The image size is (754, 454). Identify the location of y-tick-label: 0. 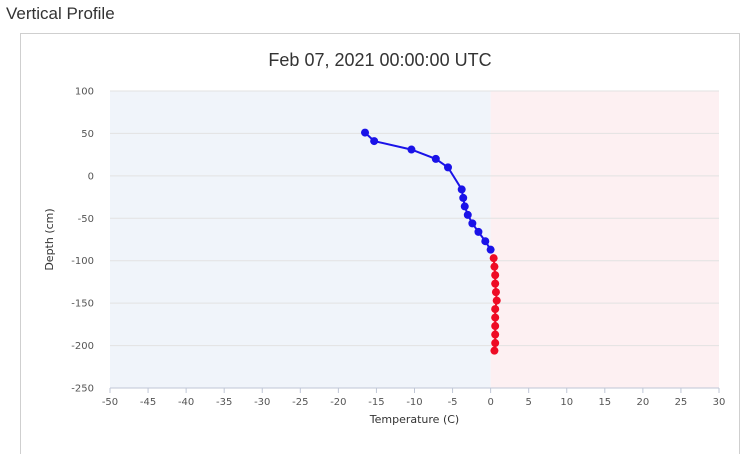
(91, 176).